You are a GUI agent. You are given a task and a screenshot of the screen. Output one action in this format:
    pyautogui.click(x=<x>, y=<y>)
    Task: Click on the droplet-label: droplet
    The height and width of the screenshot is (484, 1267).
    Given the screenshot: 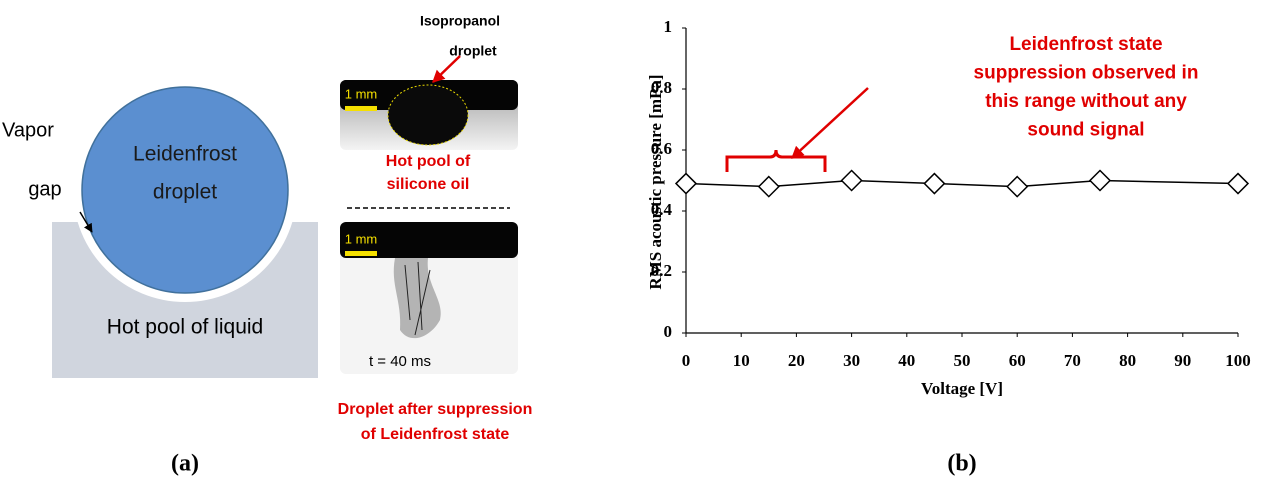 What is the action you would take?
    pyautogui.click(x=185, y=192)
    